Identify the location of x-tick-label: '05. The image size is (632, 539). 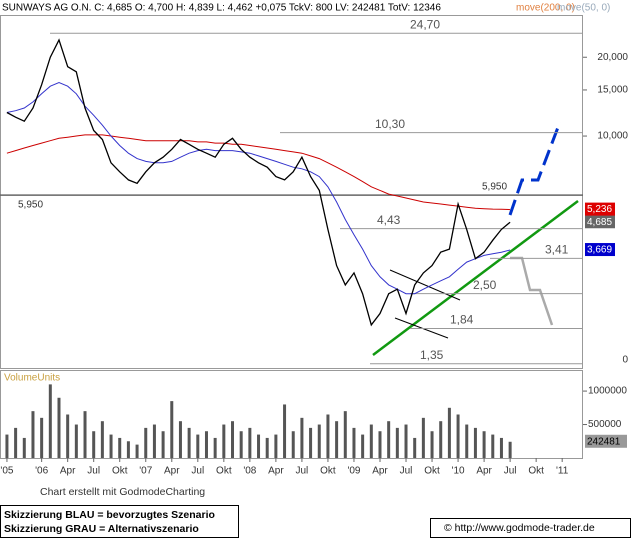
(6, 471).